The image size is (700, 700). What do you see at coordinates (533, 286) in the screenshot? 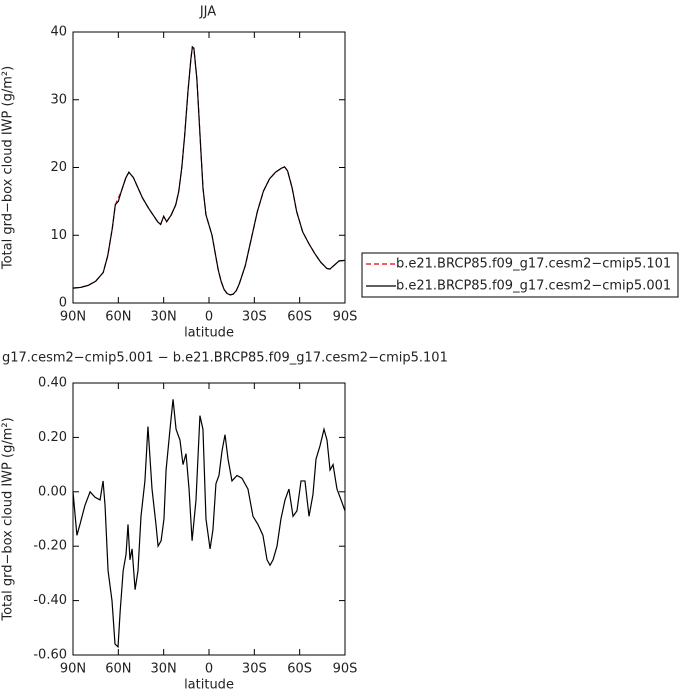
I see `legend-label: b.e21.BRCP85.f09_g17.cesm2−cmip5.001` at bounding box center [533, 286].